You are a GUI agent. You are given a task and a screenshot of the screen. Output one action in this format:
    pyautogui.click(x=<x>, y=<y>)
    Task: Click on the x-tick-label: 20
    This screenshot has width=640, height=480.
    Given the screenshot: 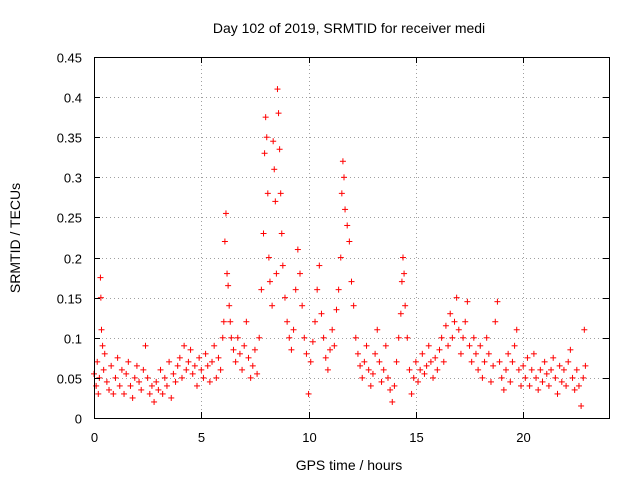 What is the action you would take?
    pyautogui.click(x=523, y=437)
    